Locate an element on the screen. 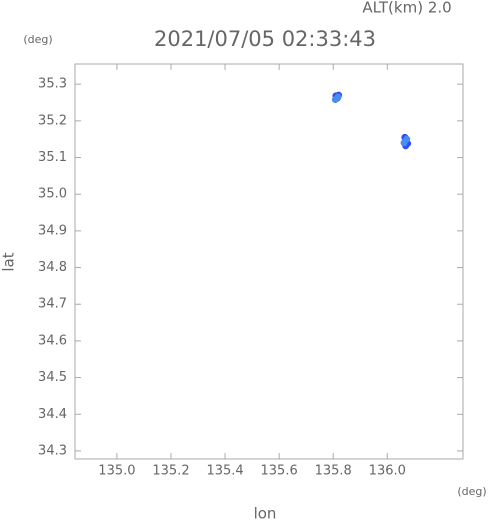 This screenshot has height=521, width=491. y-tick-label: 35.1 is located at coordinates (52, 157).